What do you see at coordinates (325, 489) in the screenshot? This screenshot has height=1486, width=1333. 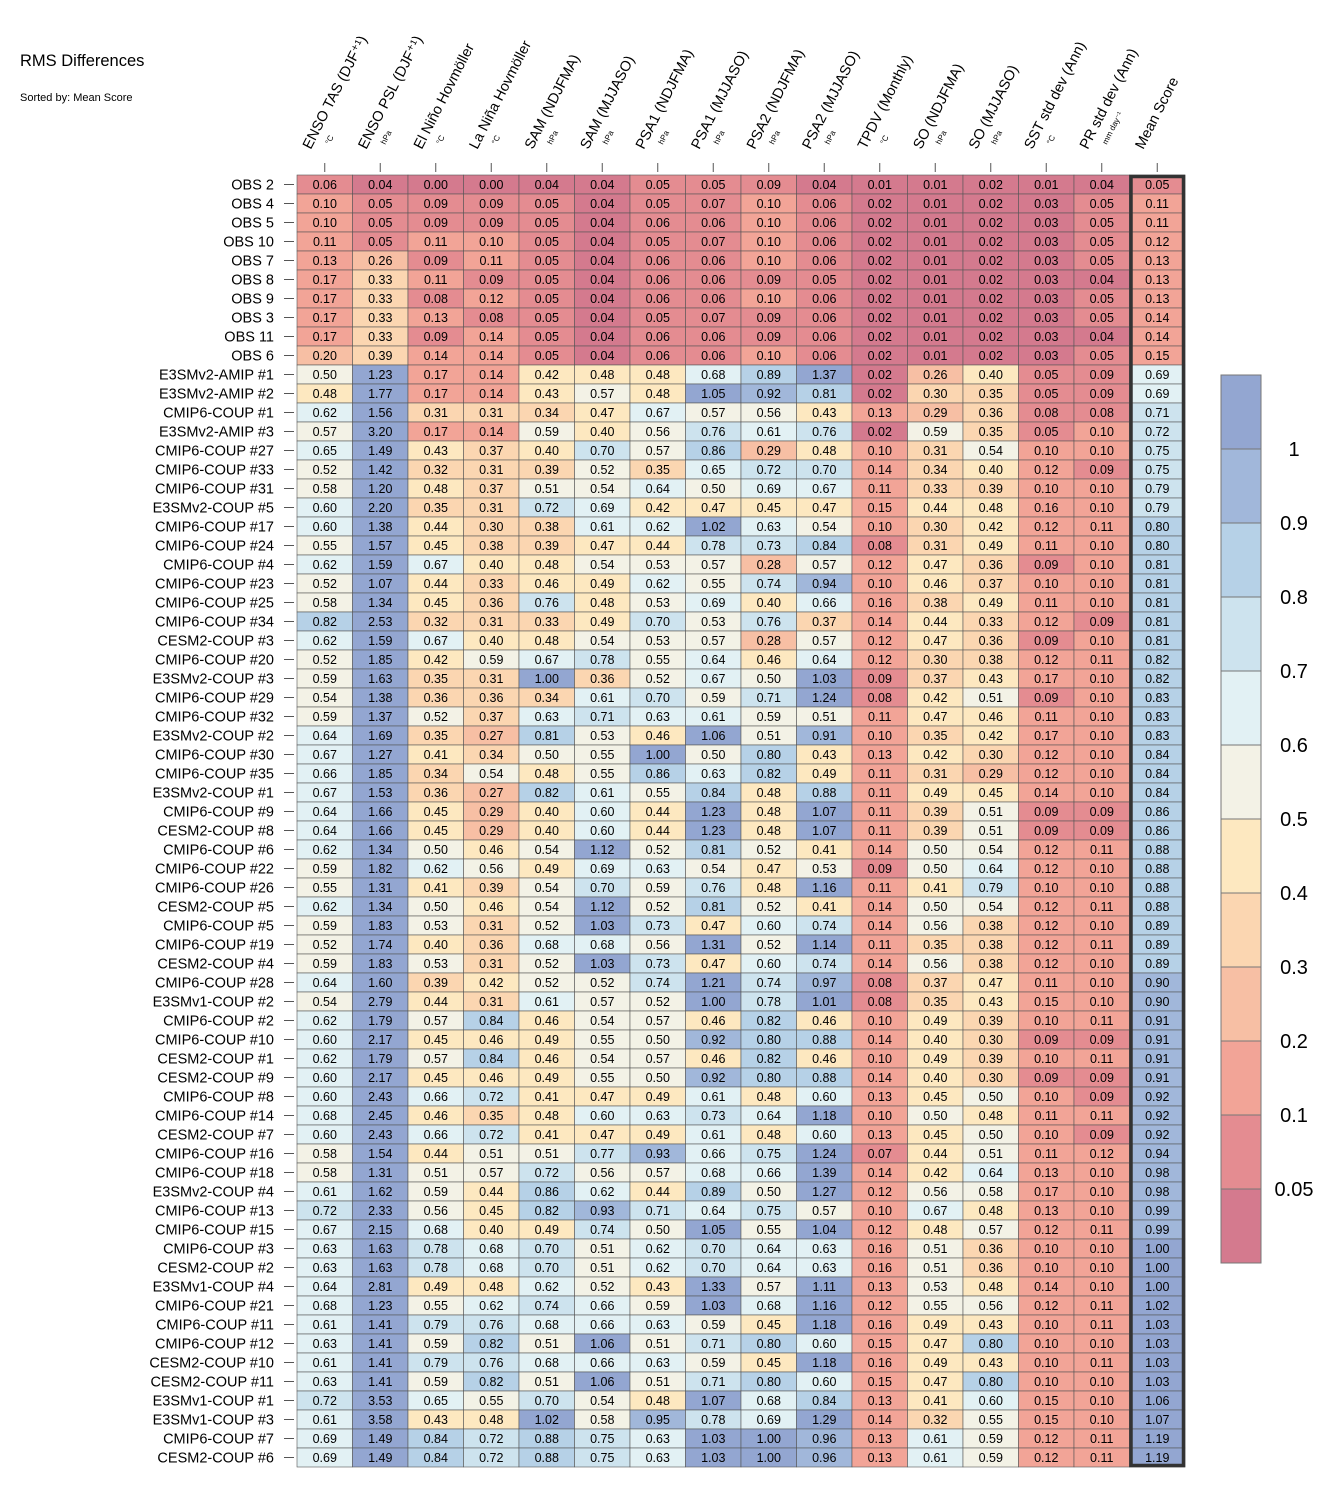 I see `cell-value: 0.58` at bounding box center [325, 489].